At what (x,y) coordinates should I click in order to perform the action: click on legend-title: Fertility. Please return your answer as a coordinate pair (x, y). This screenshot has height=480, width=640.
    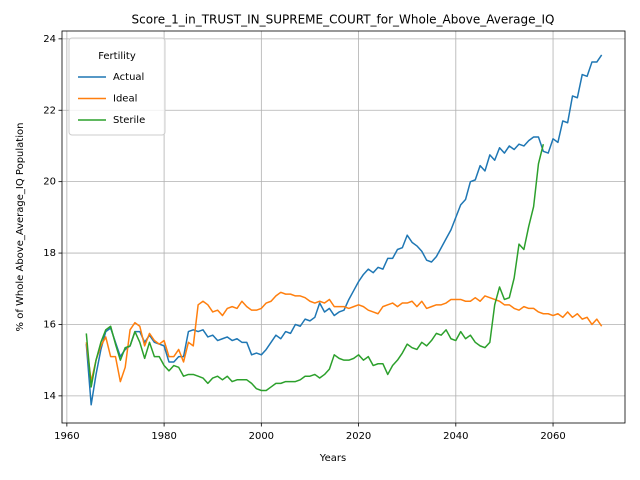
    Looking at the image, I should click on (117, 56).